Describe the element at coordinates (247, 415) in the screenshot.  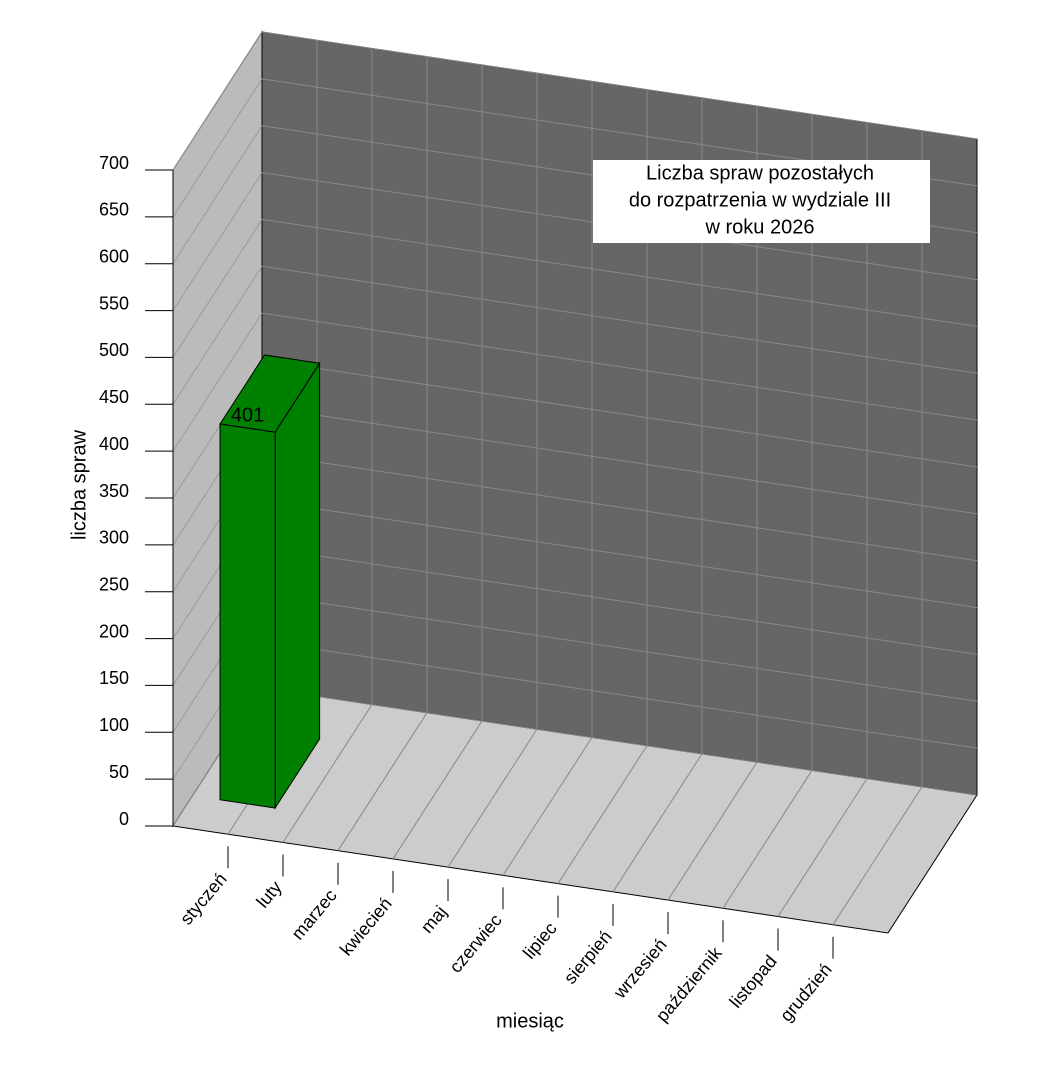
I see `data-label: 401` at that location.